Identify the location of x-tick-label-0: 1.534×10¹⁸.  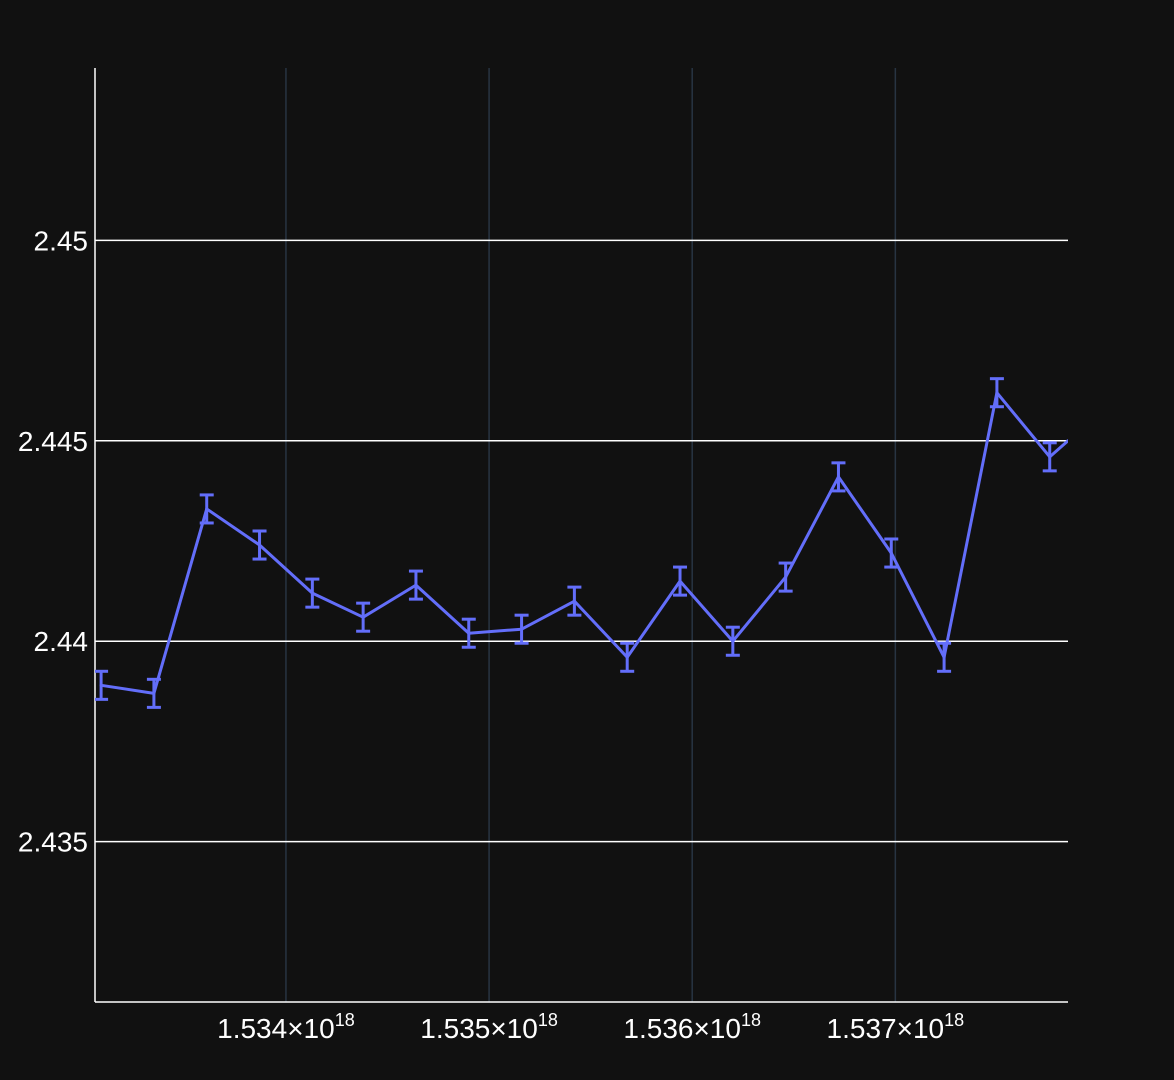
(286, 1027).